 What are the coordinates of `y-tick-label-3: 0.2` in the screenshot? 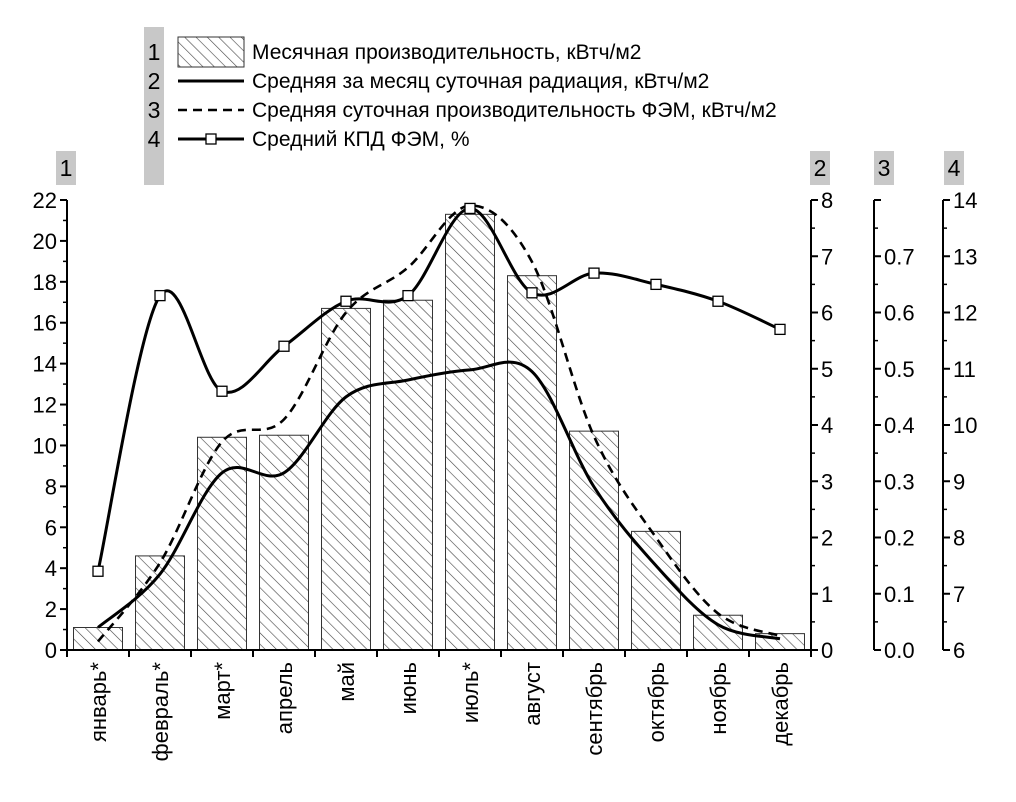 It's located at (899, 538).